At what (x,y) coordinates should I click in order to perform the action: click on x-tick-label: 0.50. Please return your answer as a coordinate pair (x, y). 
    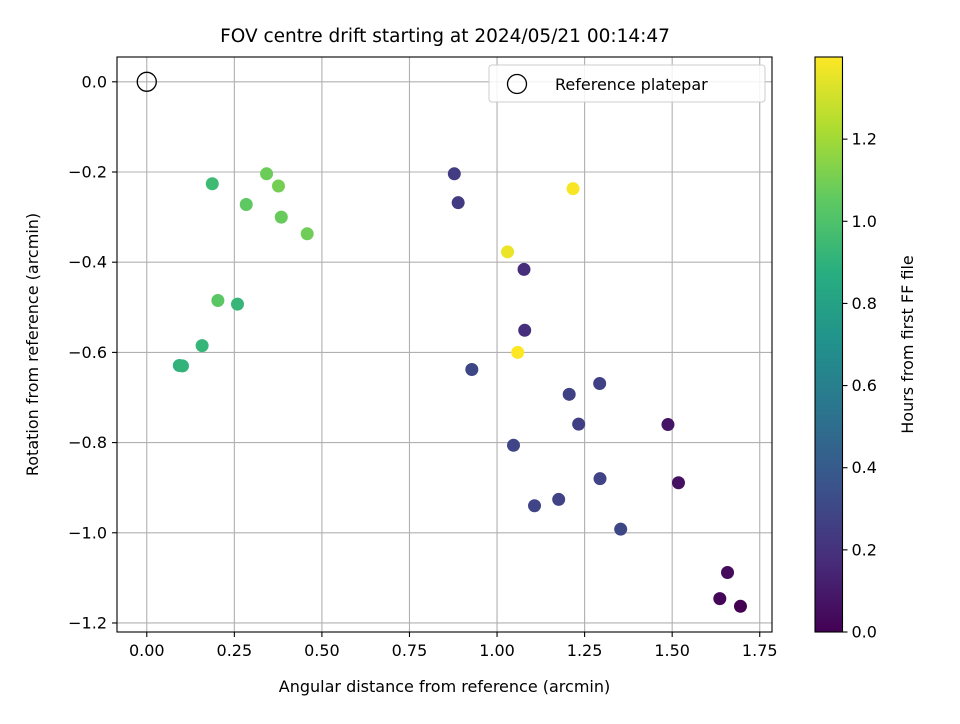
    Looking at the image, I should click on (322, 650).